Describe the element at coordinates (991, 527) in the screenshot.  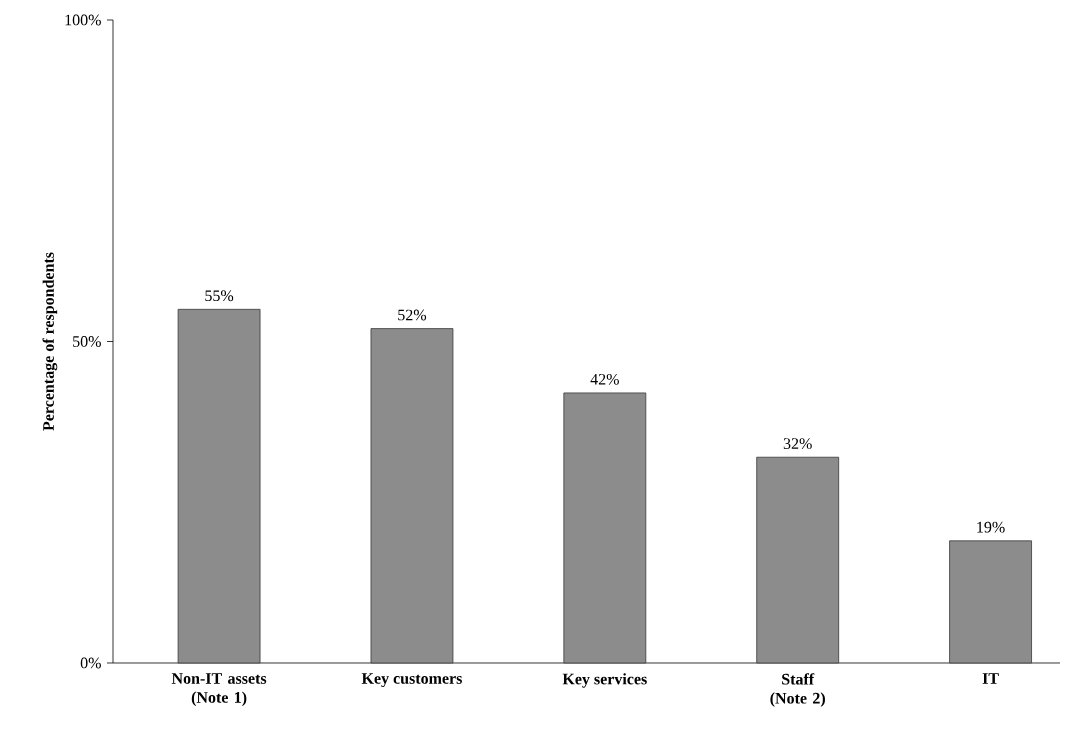
I see `data-label: 19%` at that location.